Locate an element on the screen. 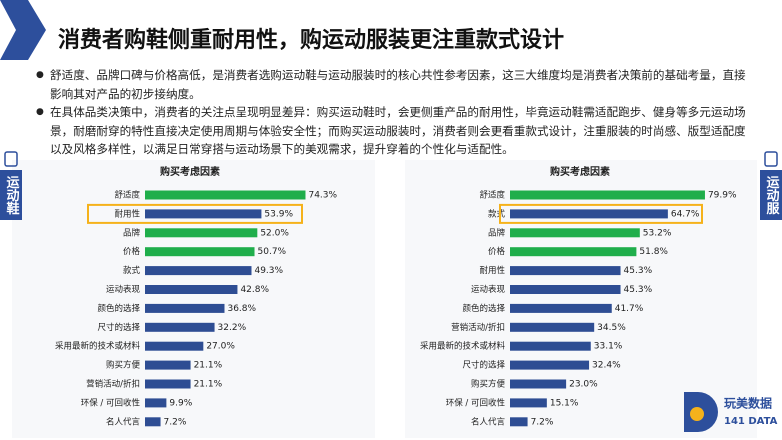 Image resolution: width=782 pixels, height=440 pixels. title-arrow is located at coordinates (23, 30).